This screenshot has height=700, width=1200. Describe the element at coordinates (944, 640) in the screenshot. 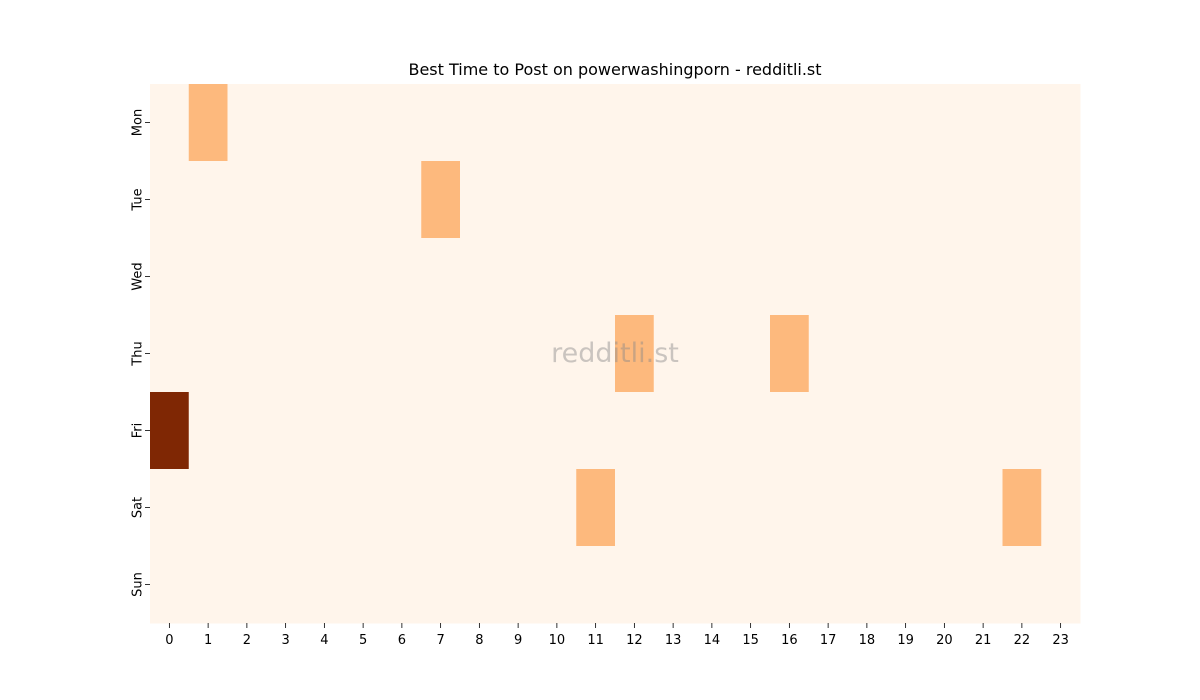

I see `x-tick-label: 20` at that location.